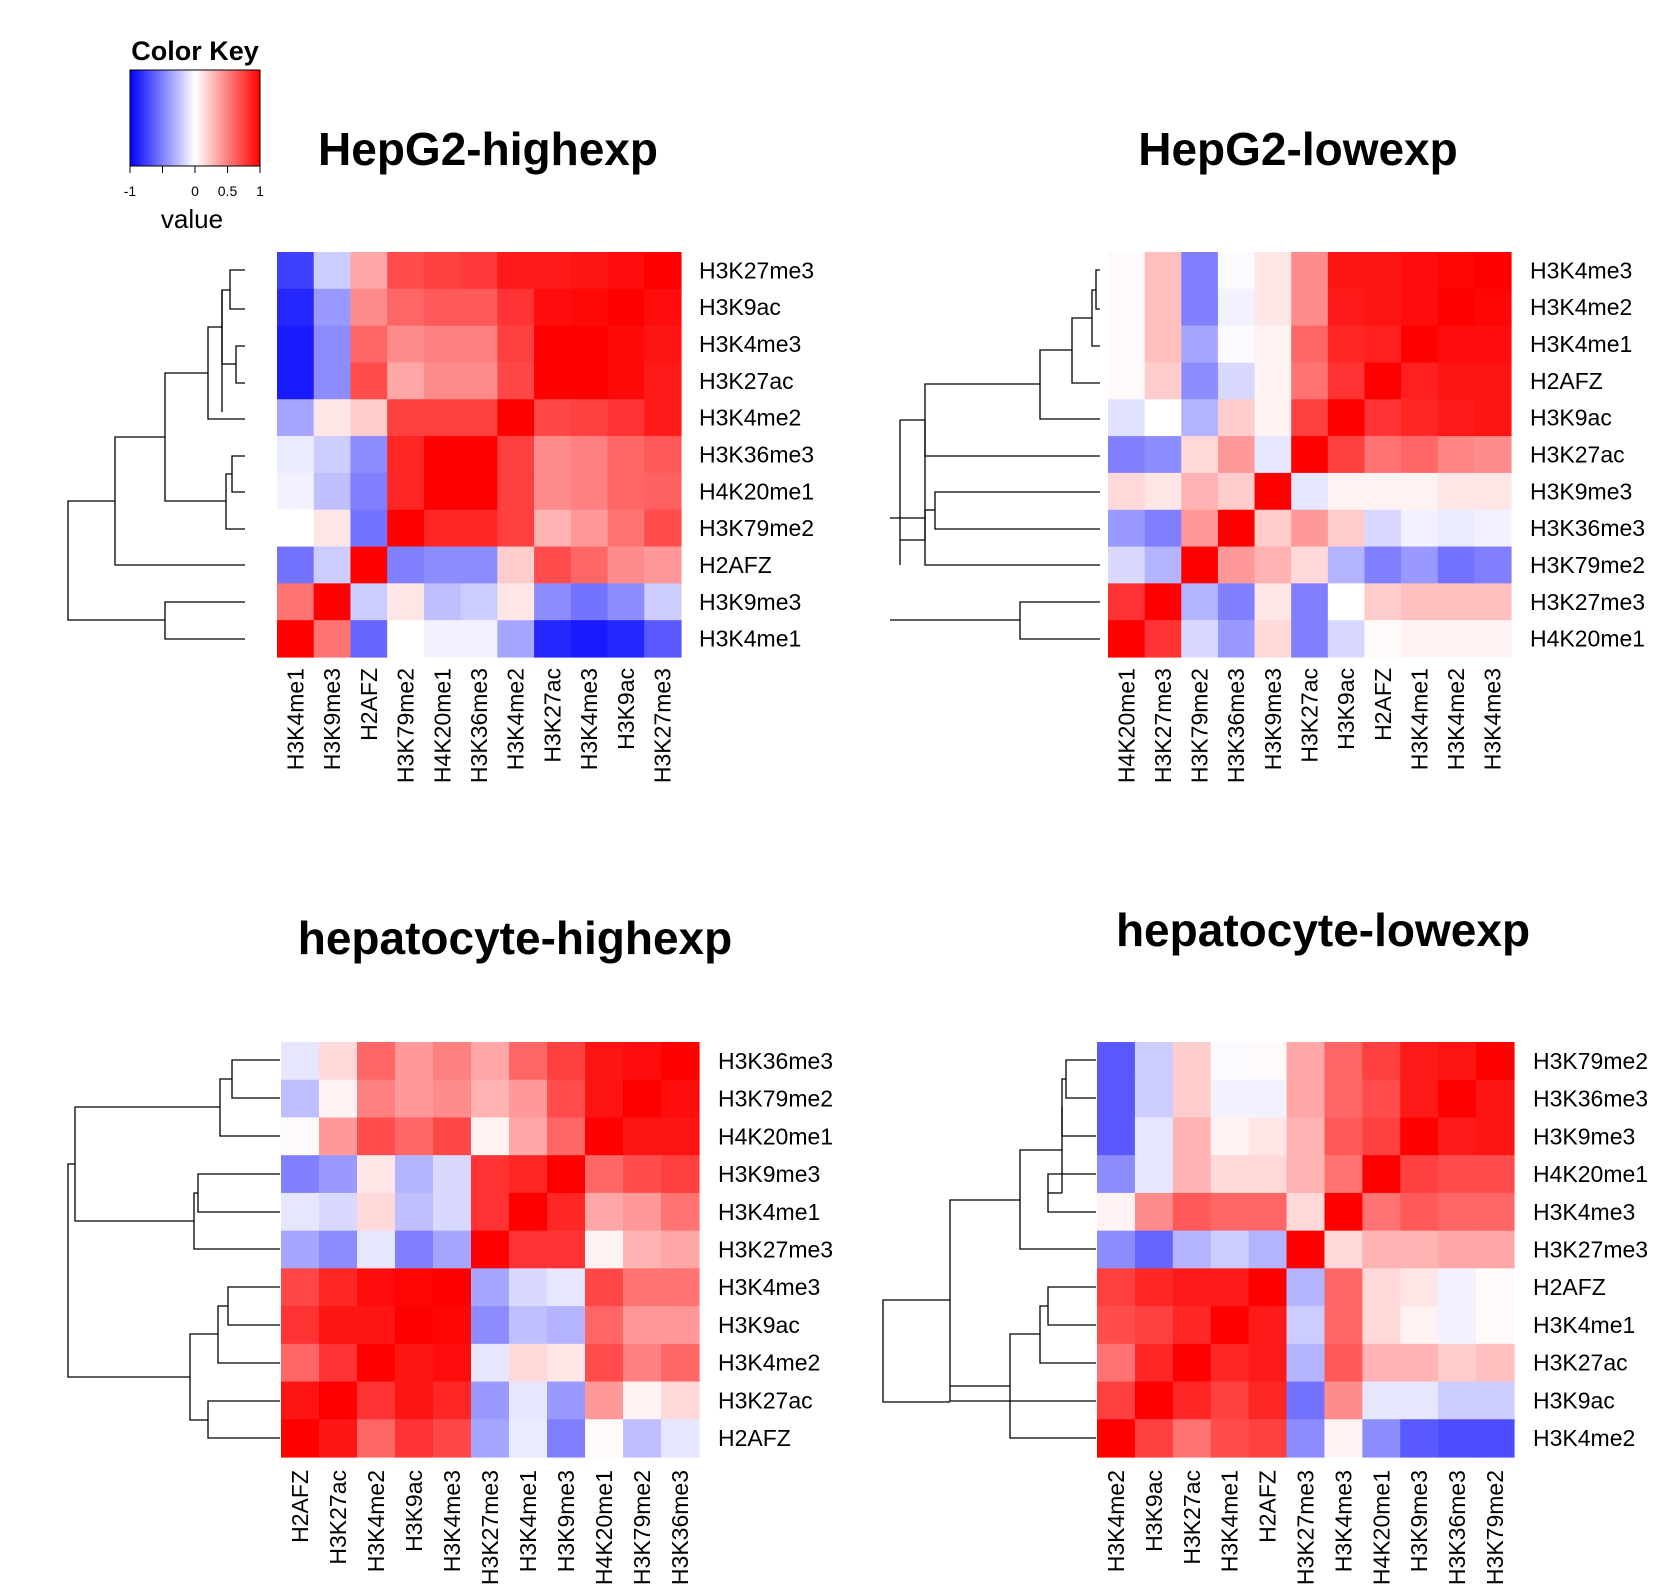  I want to click on column-label: H4K20me1, so click(1126, 725).